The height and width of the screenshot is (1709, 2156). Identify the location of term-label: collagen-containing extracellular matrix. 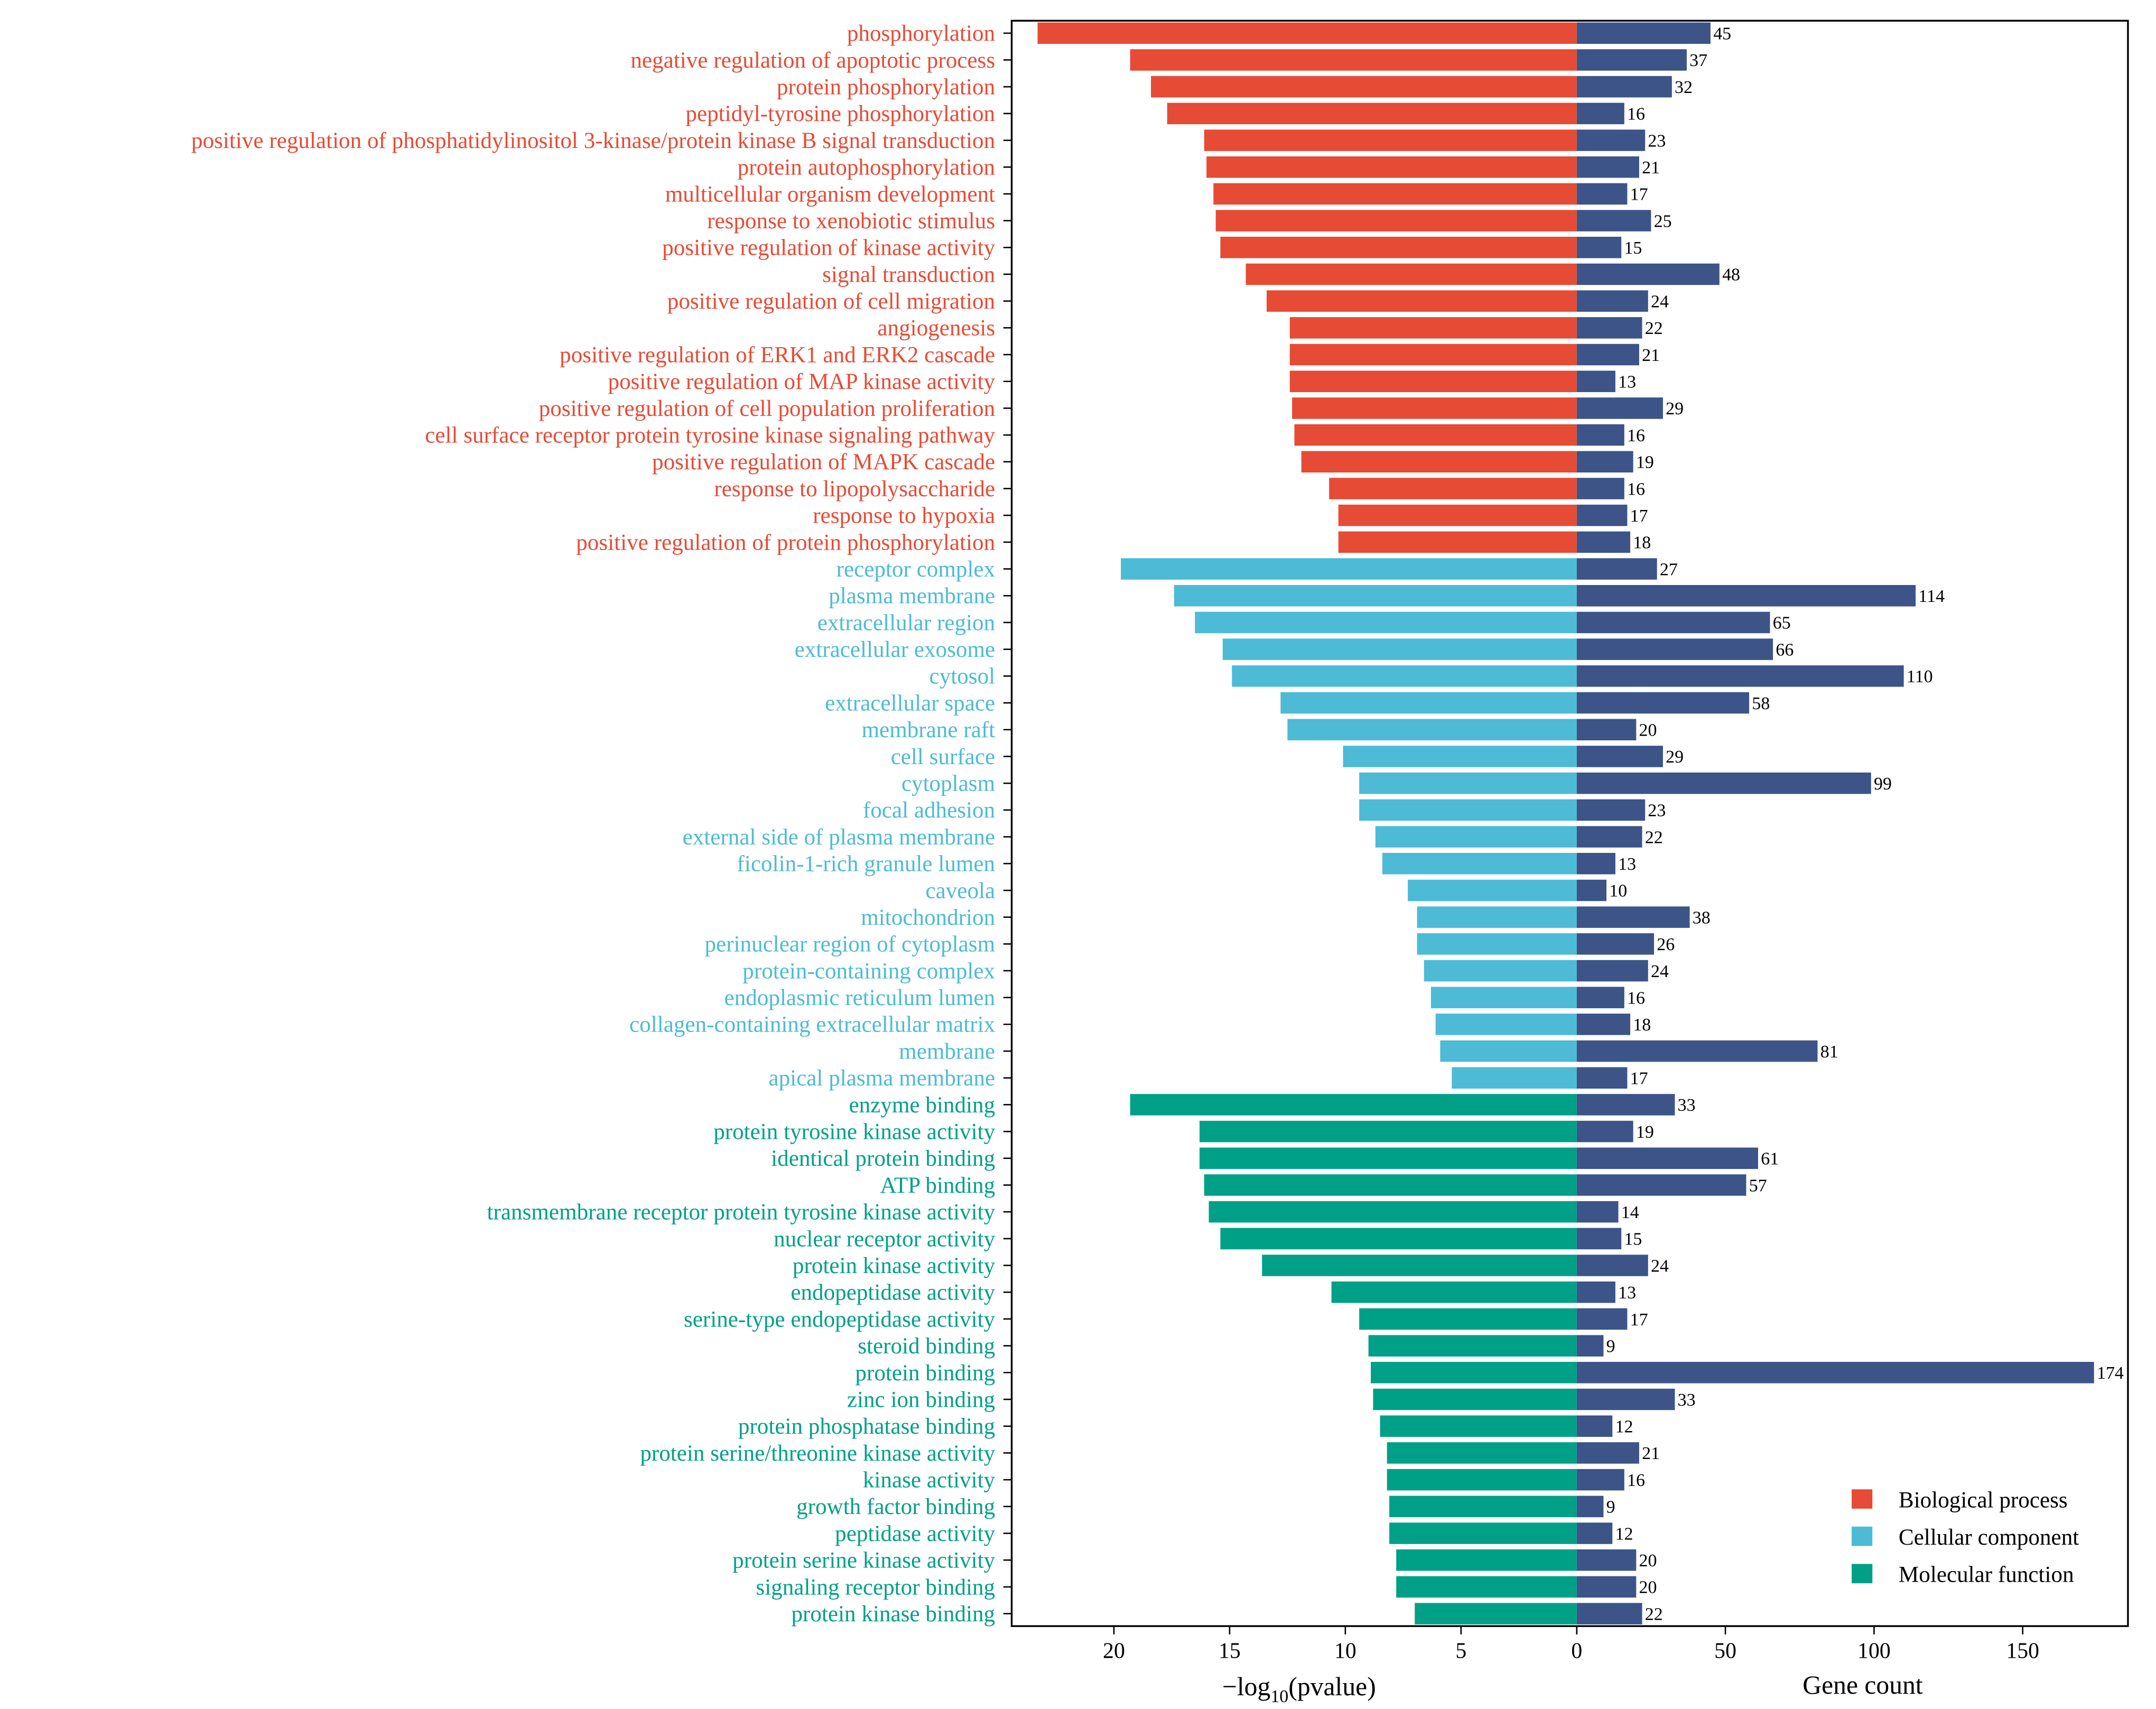
(812, 1025).